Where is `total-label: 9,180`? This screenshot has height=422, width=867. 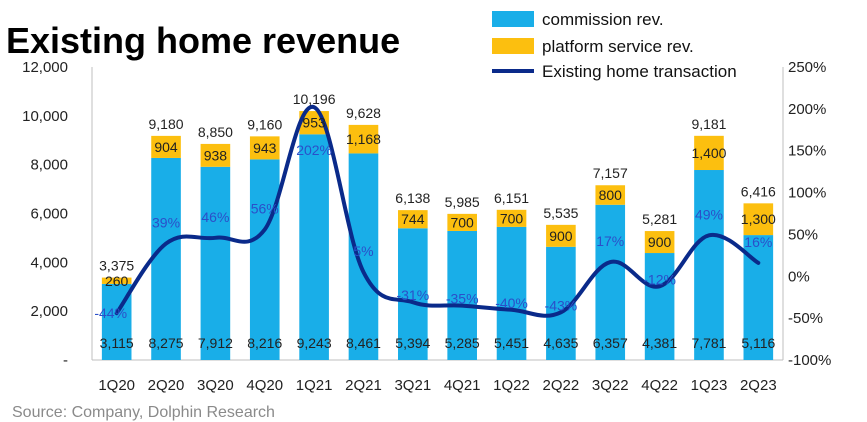 total-label: 9,180 is located at coordinates (166, 124).